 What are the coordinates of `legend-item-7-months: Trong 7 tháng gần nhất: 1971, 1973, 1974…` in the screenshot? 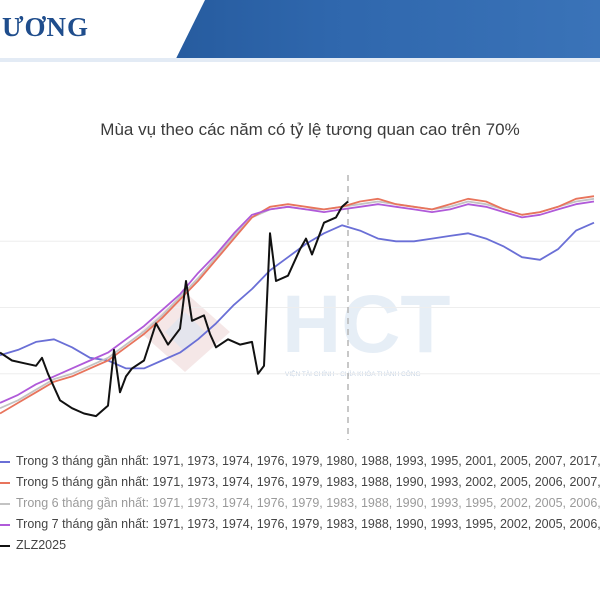 It's located at (300, 524).